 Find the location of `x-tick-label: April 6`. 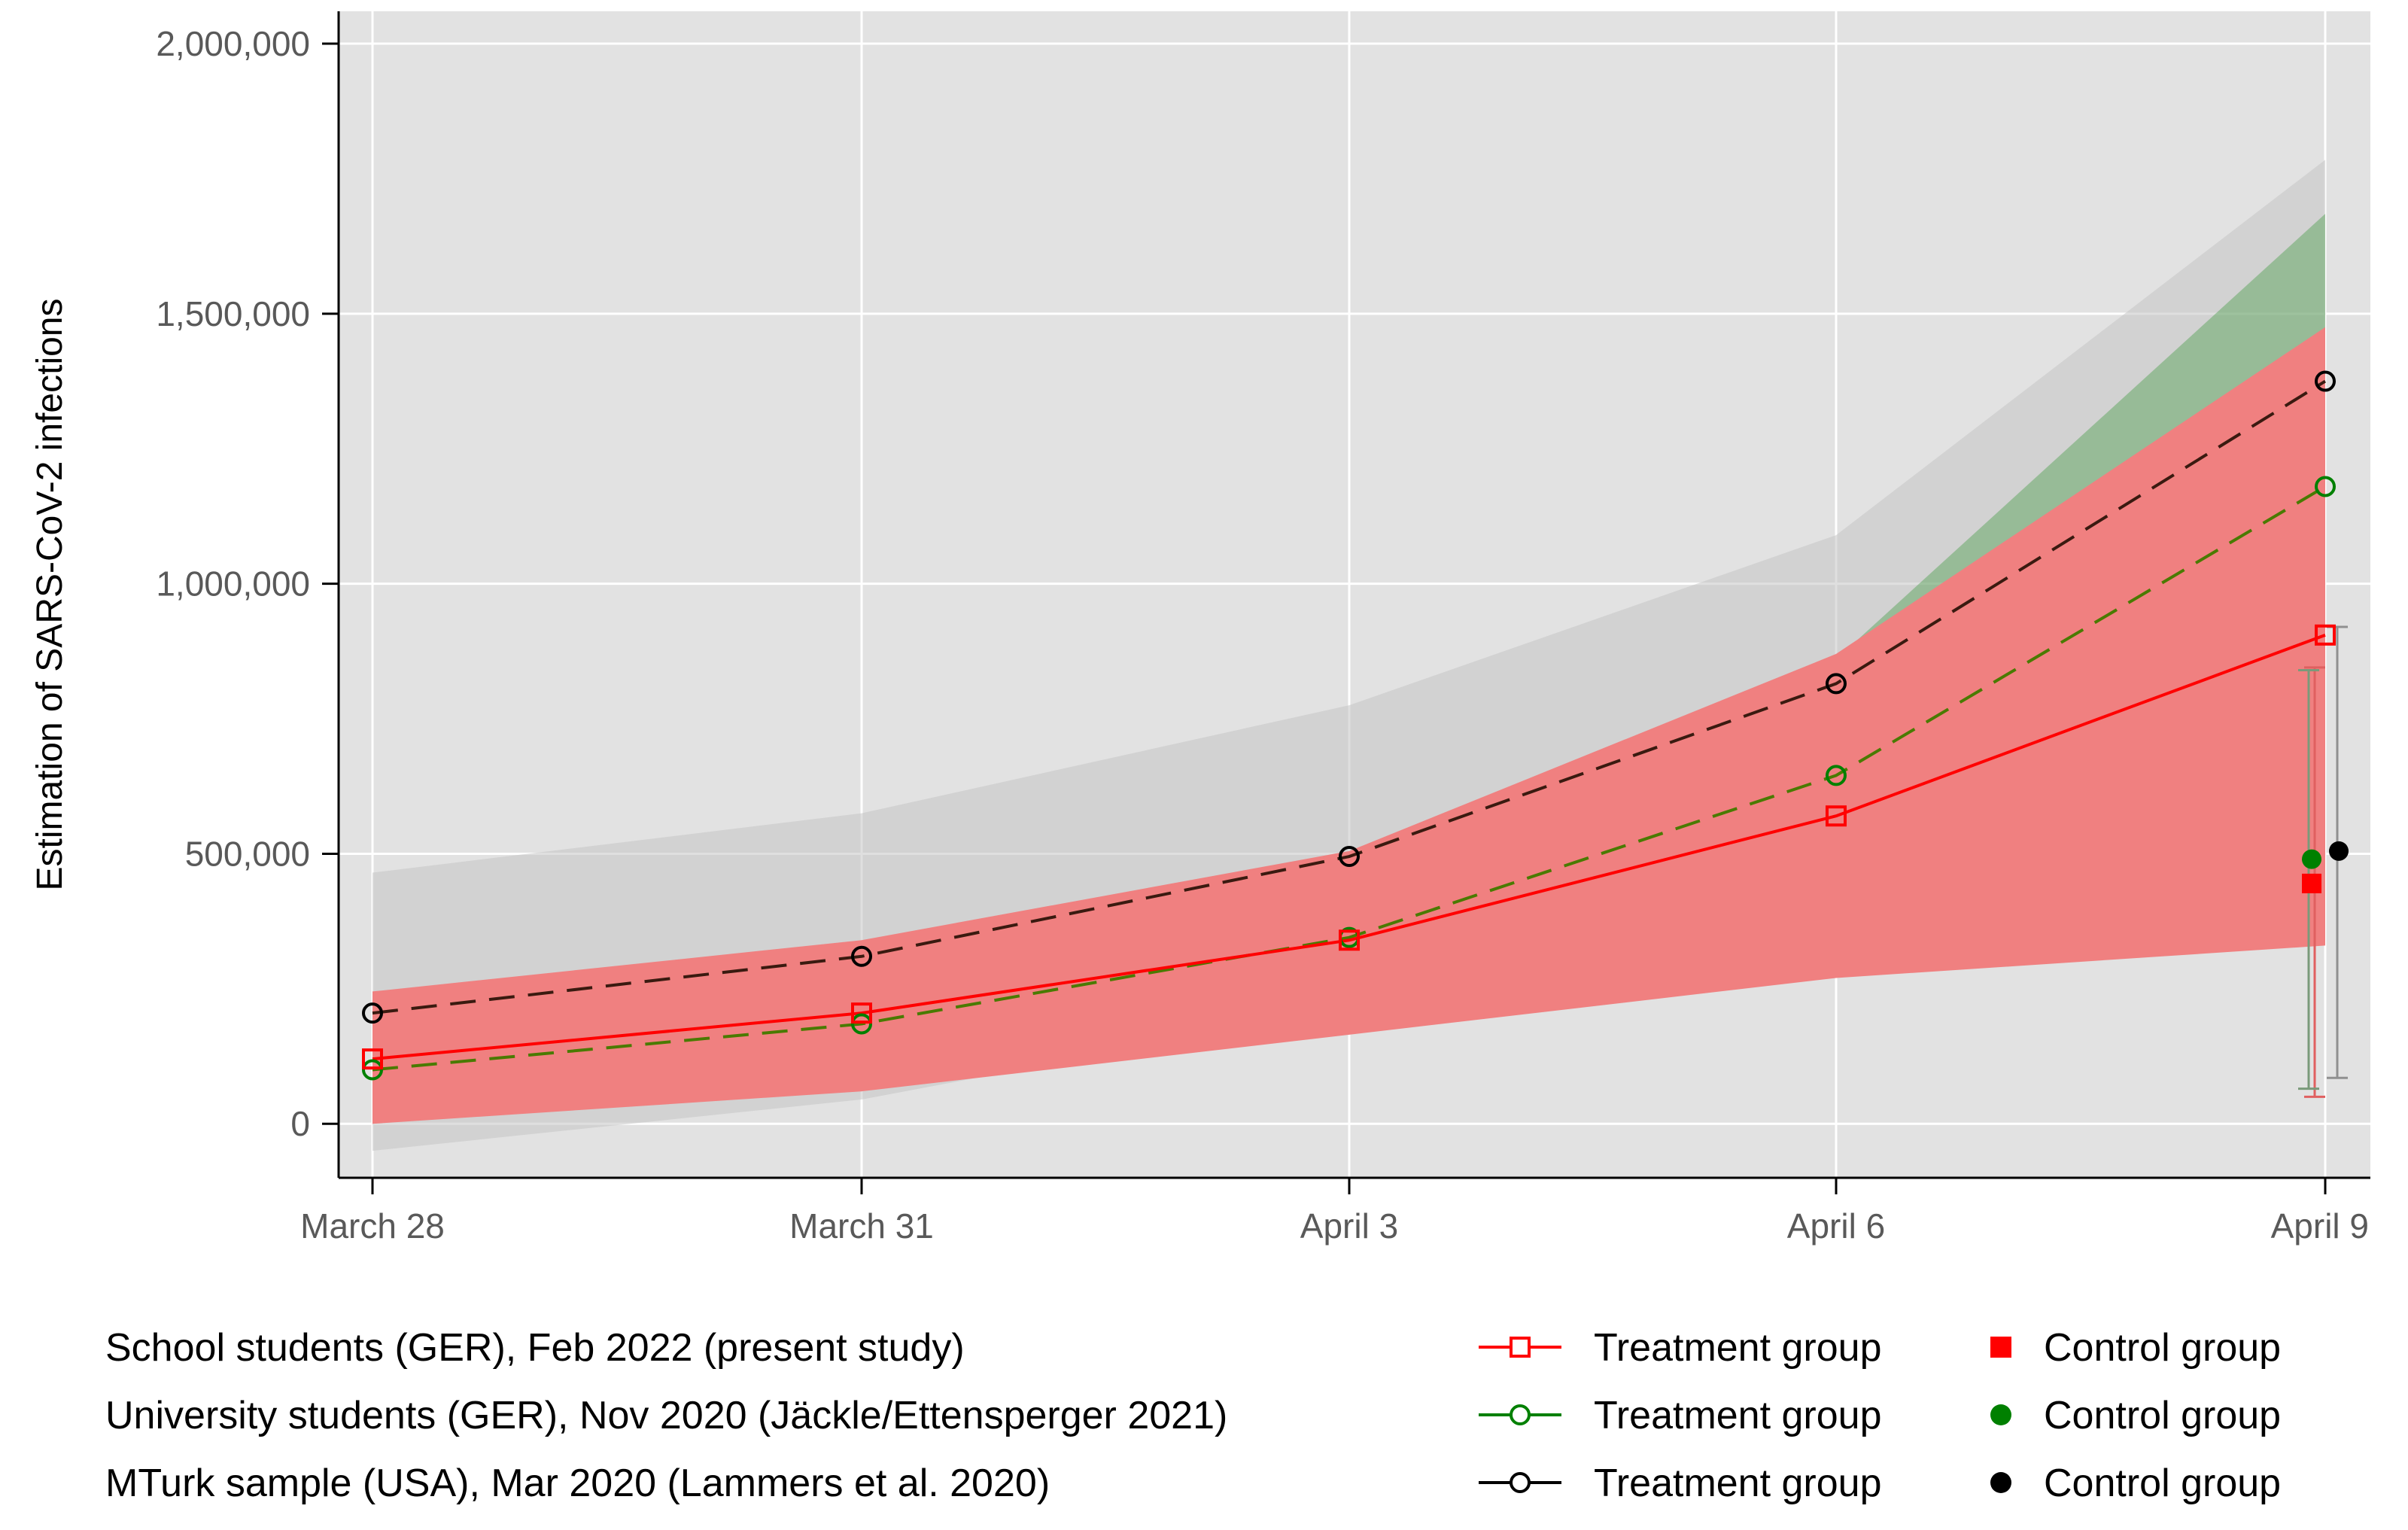

x-tick-label: April 6 is located at coordinates (1836, 1226).